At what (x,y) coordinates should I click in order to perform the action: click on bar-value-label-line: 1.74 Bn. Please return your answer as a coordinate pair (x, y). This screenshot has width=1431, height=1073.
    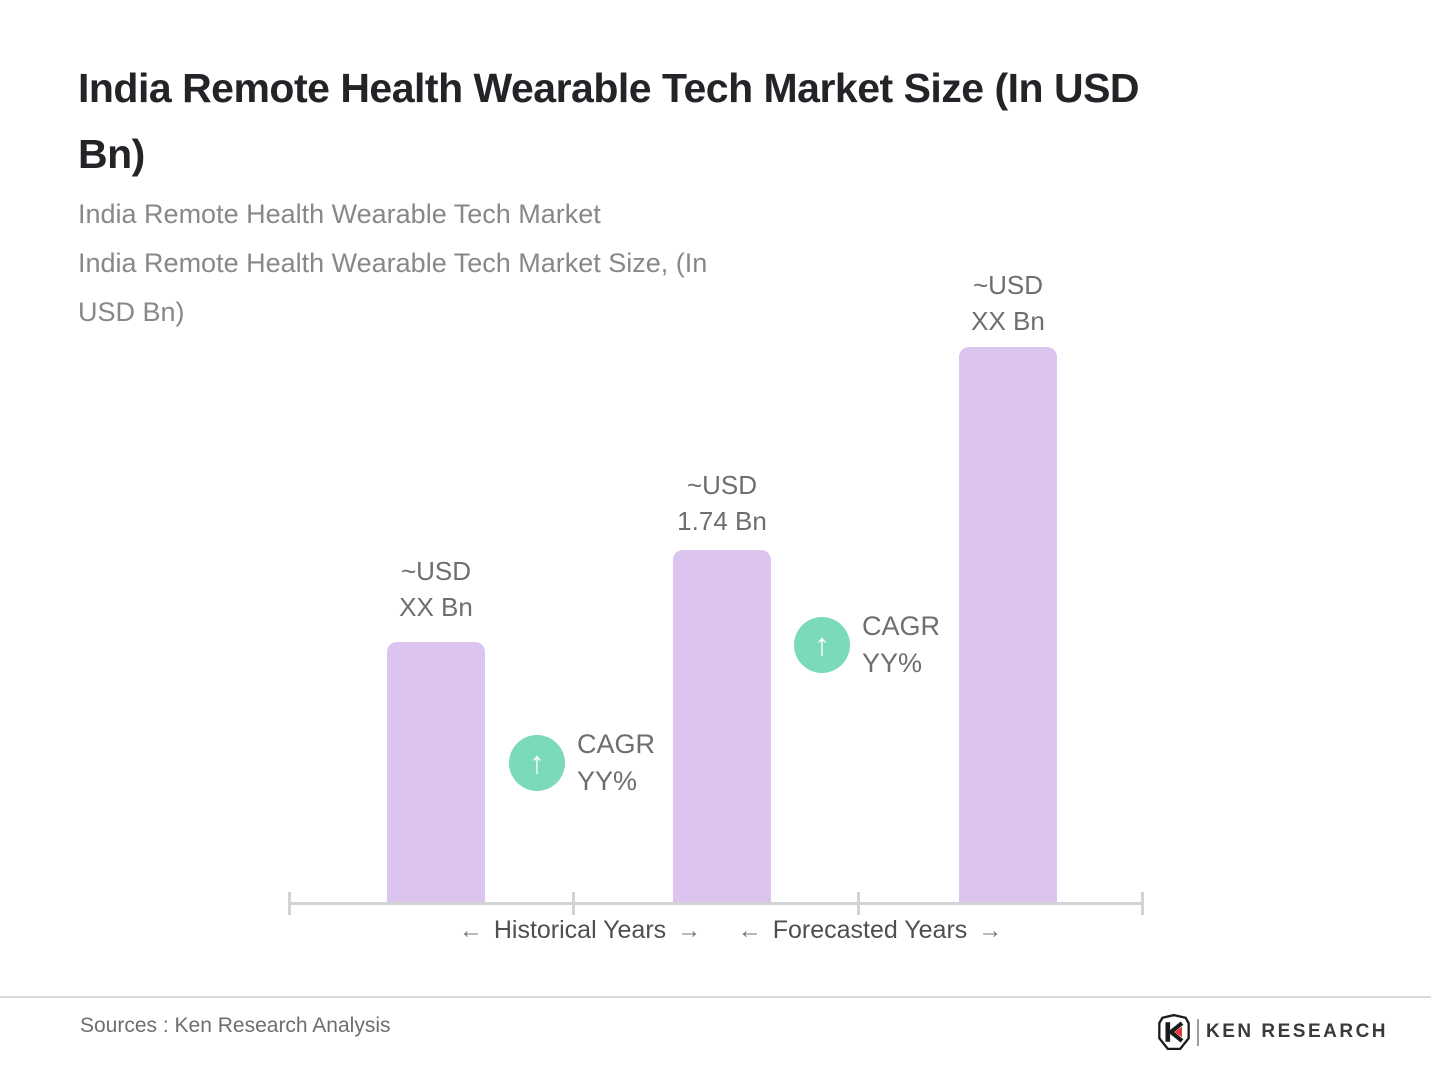
    Looking at the image, I should click on (722, 521).